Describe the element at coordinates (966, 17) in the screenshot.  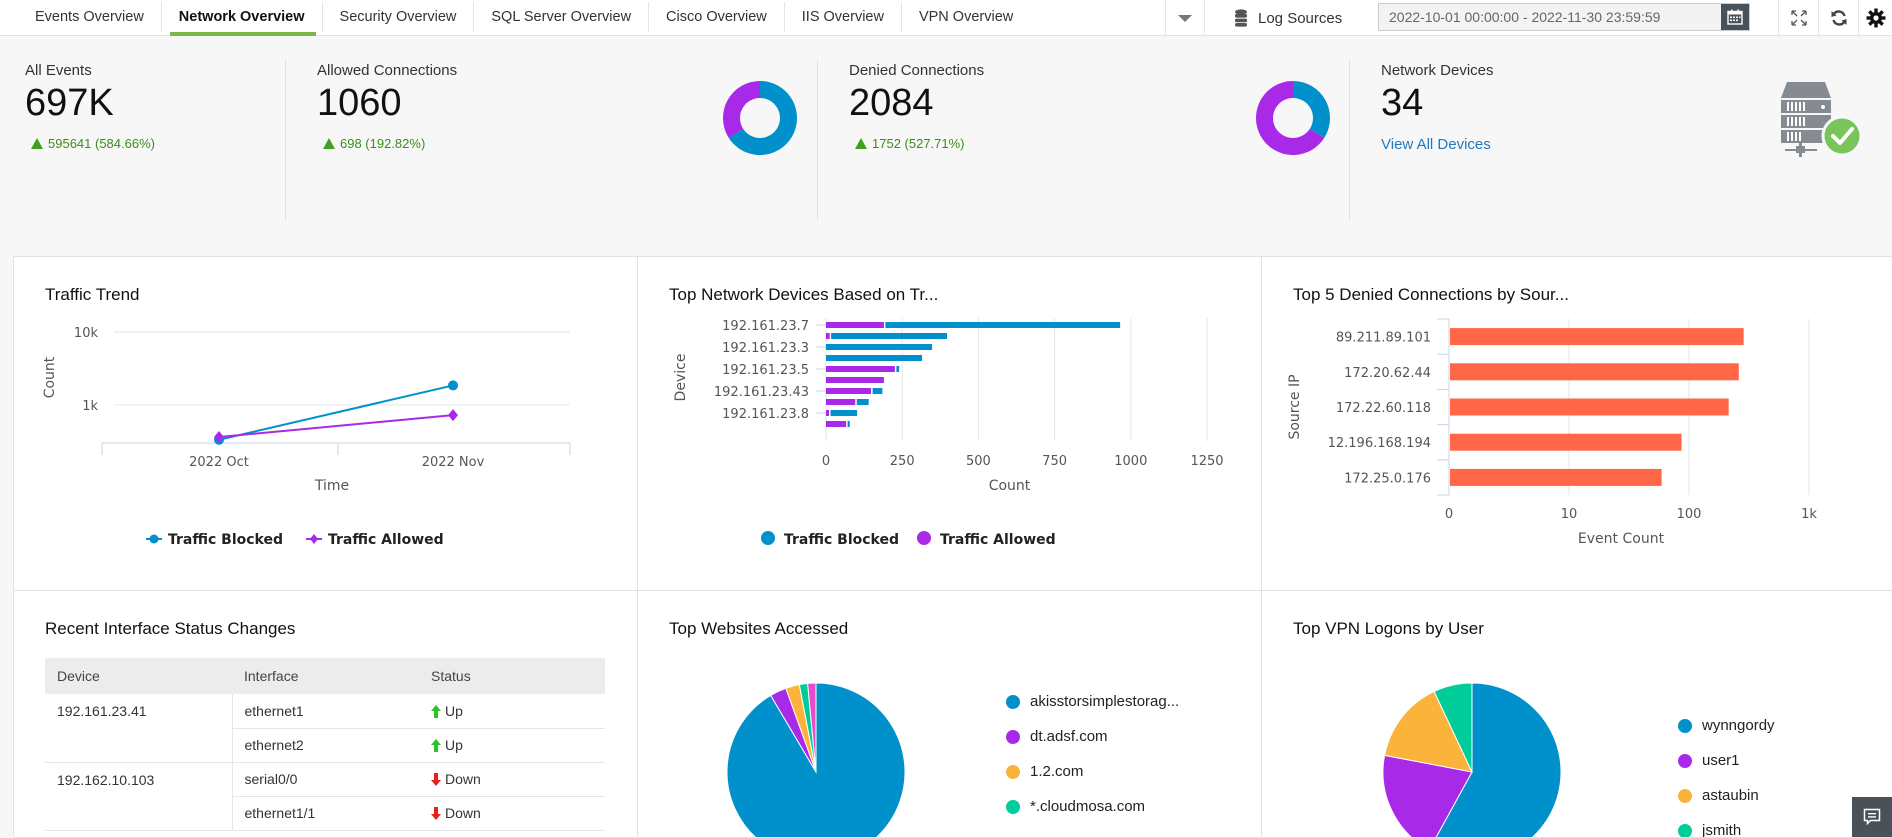
I see `tab-vpn-overview: VPN Overview` at that location.